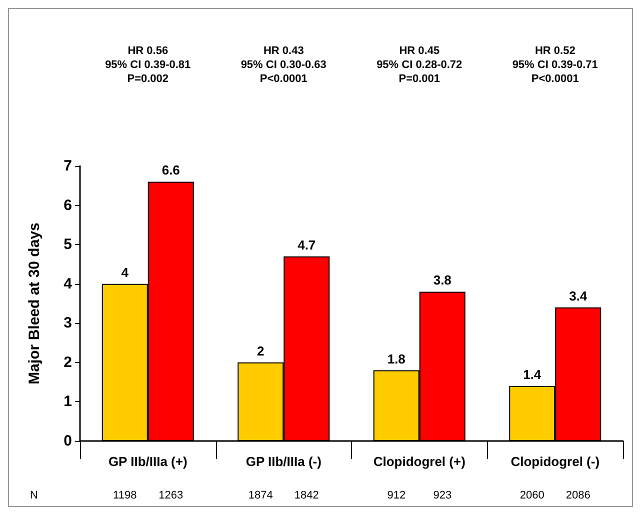 The image size is (641, 515). What do you see at coordinates (68, 205) in the screenshot?
I see `y-tick-label: 6` at bounding box center [68, 205].